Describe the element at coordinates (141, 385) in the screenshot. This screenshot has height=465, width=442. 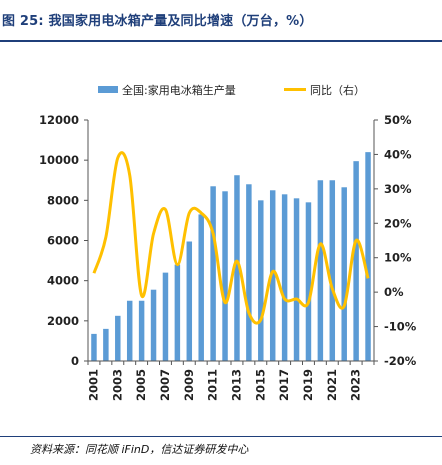
I see `x-tick-label: 2005` at that location.